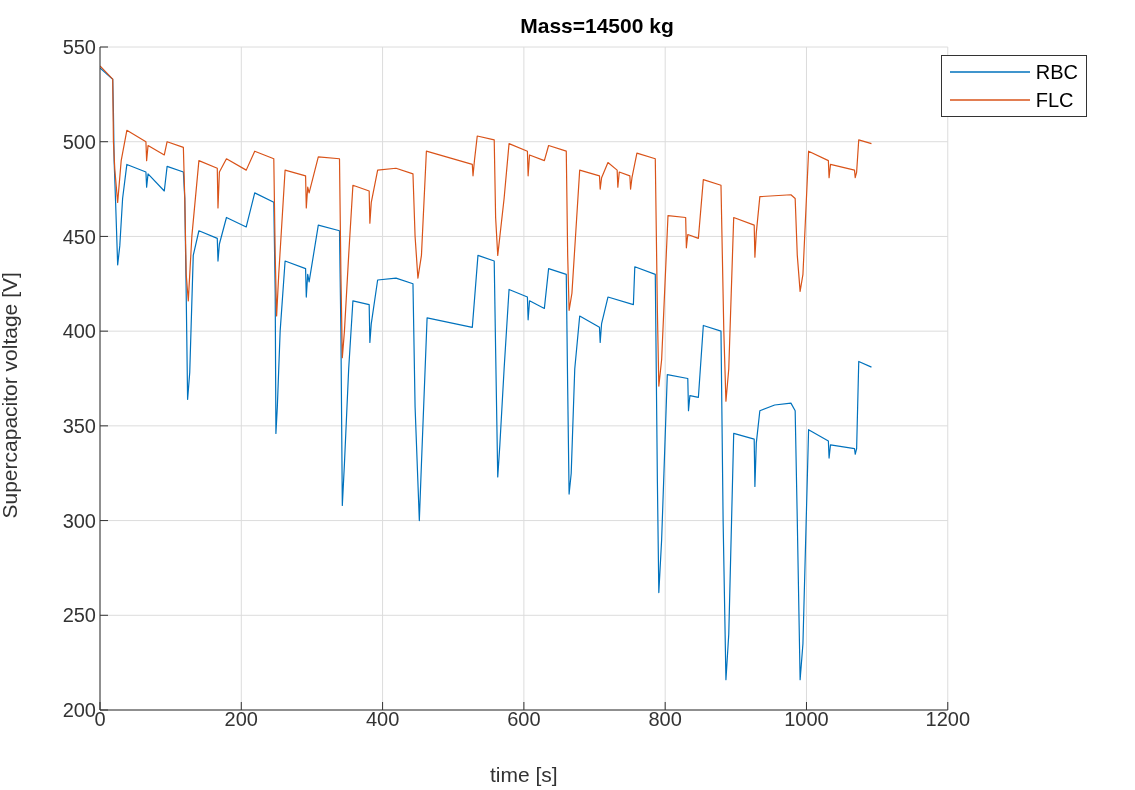 The height and width of the screenshot is (790, 1135). I want to click on x-tick-label: 200, so click(241, 719).